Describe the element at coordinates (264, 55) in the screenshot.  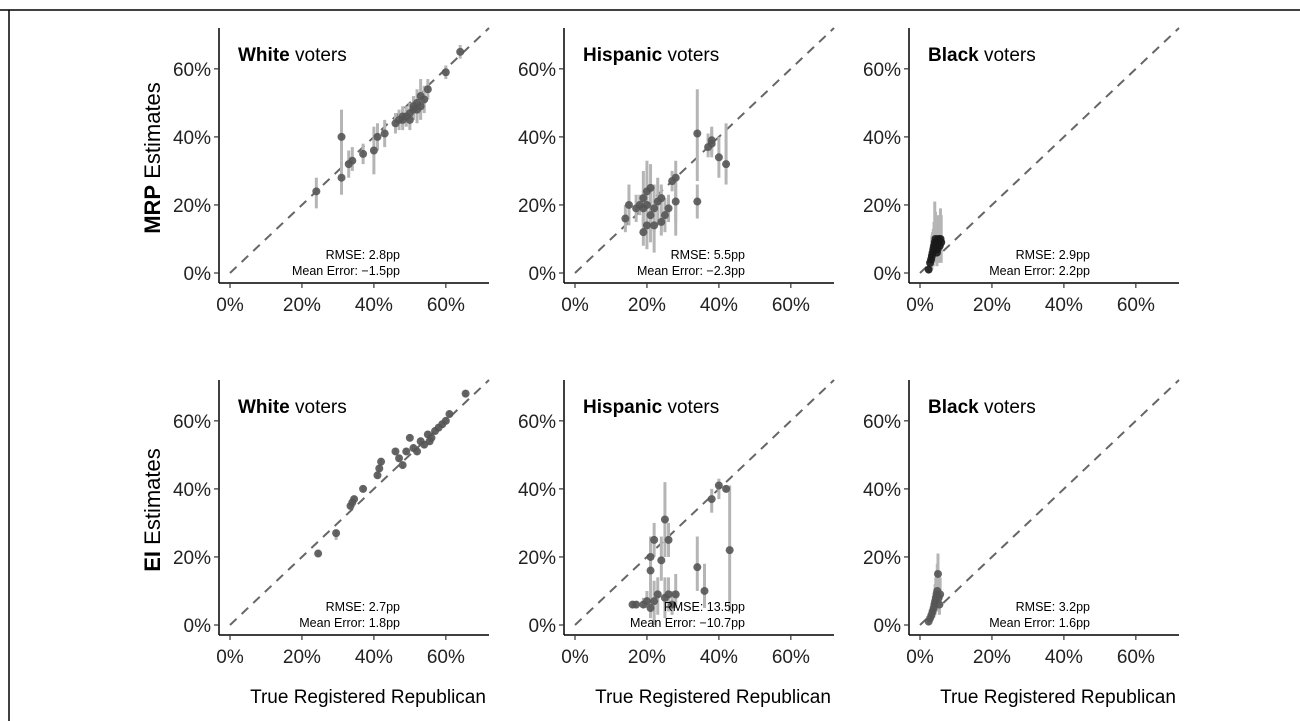
I see `panel-1-1-title-group: White` at that location.